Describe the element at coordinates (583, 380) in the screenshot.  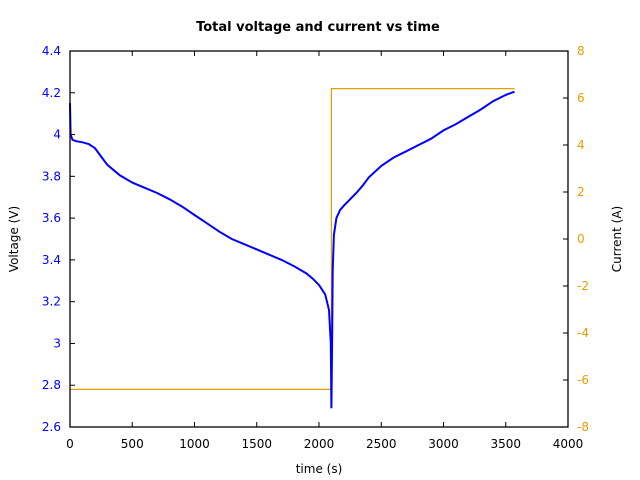
I see `y2-tick-label: -6` at that location.